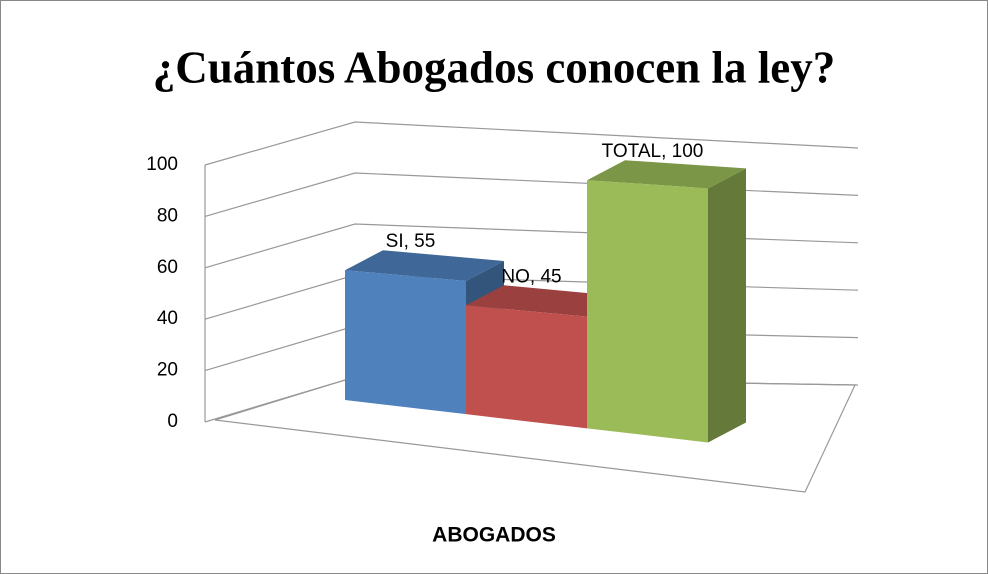  Describe the element at coordinates (531, 276) in the screenshot. I see `data-label: NO, 45` at that location.